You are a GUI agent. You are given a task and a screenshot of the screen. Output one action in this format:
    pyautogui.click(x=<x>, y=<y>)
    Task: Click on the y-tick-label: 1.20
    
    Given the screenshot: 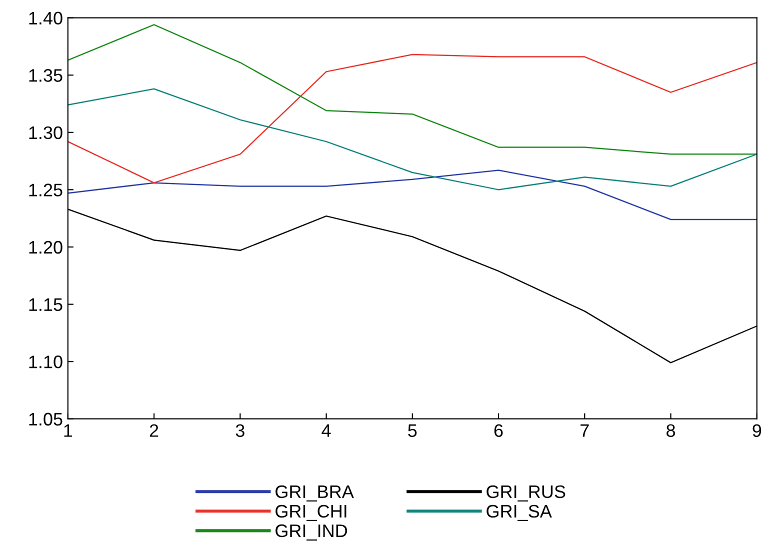 What is the action you would take?
    pyautogui.click(x=45, y=247)
    